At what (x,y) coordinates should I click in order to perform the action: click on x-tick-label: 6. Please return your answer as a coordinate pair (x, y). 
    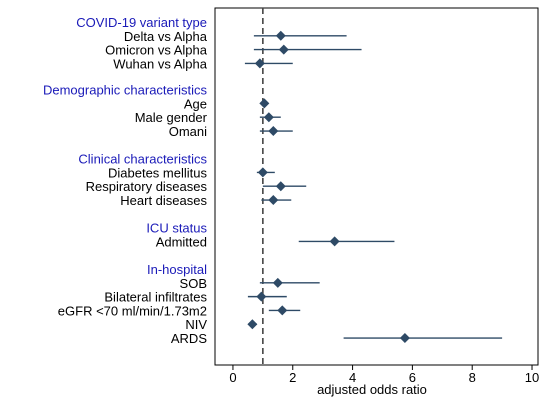
    Looking at the image, I should click on (412, 377).